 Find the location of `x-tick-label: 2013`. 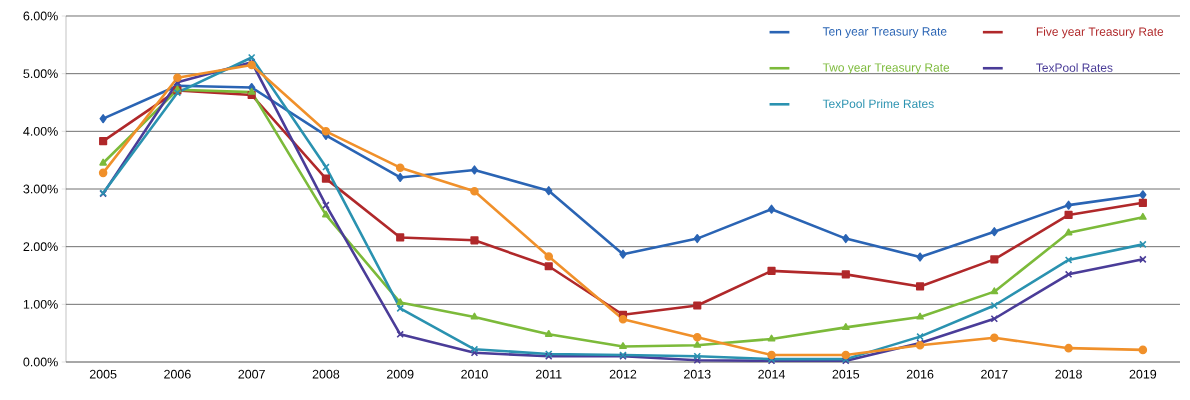

x-tick-label: 2013 is located at coordinates (697, 374).